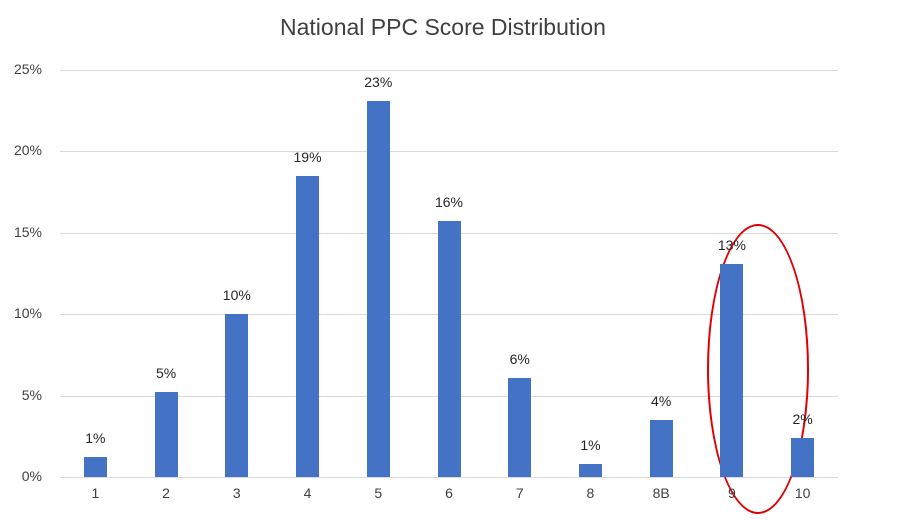 The height and width of the screenshot is (520, 900). What do you see at coordinates (590, 493) in the screenshot?
I see `x-tick-label: 8` at bounding box center [590, 493].